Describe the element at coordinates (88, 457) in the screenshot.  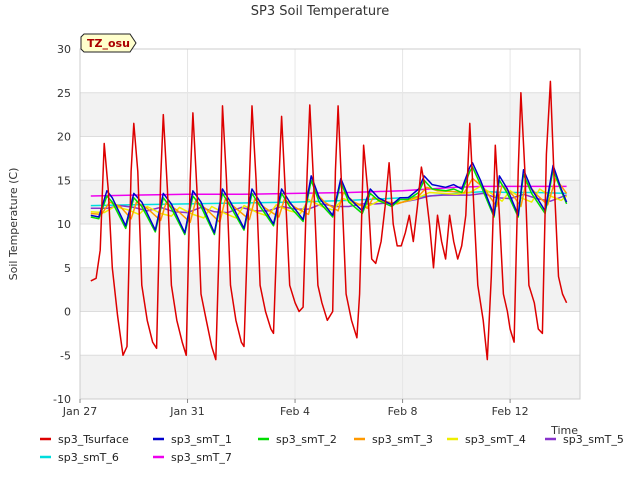
I see `legend-label: sp3_smT_6` at that location.